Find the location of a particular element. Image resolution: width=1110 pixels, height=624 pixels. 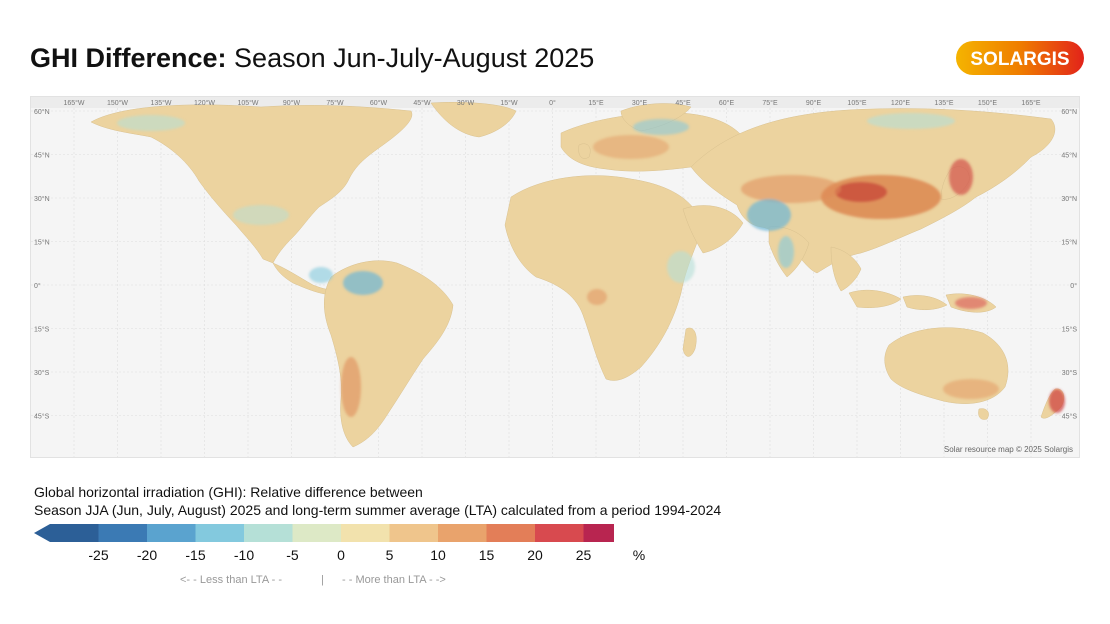

europe-positive is located at coordinates (631, 147).